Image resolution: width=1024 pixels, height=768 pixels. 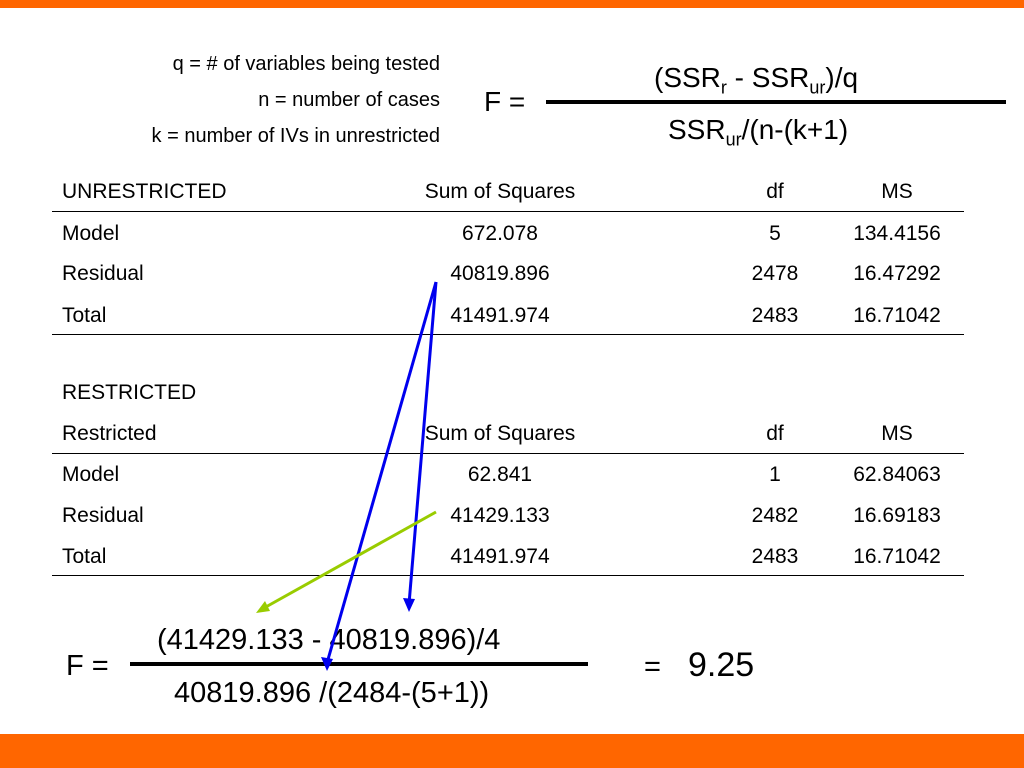 What do you see at coordinates (775, 273) in the screenshot?
I see `unrestricted-residual-df: 2478` at bounding box center [775, 273].